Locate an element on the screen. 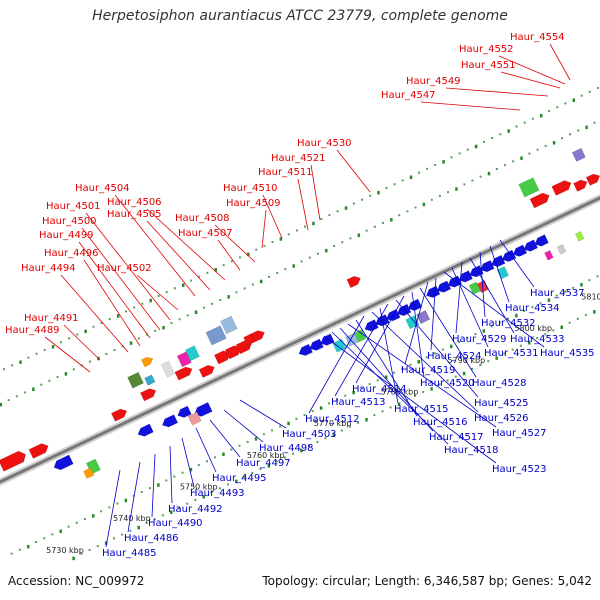  gene-box-grey is located at coordinates (561, 249).